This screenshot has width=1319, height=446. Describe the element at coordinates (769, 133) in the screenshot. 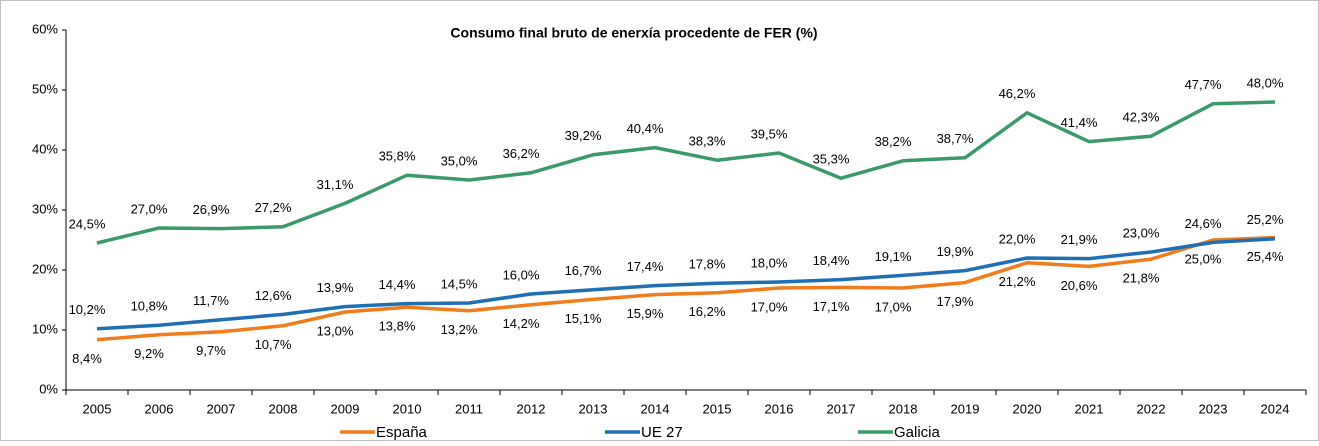

I see `data-label: 39,5%` at that location.